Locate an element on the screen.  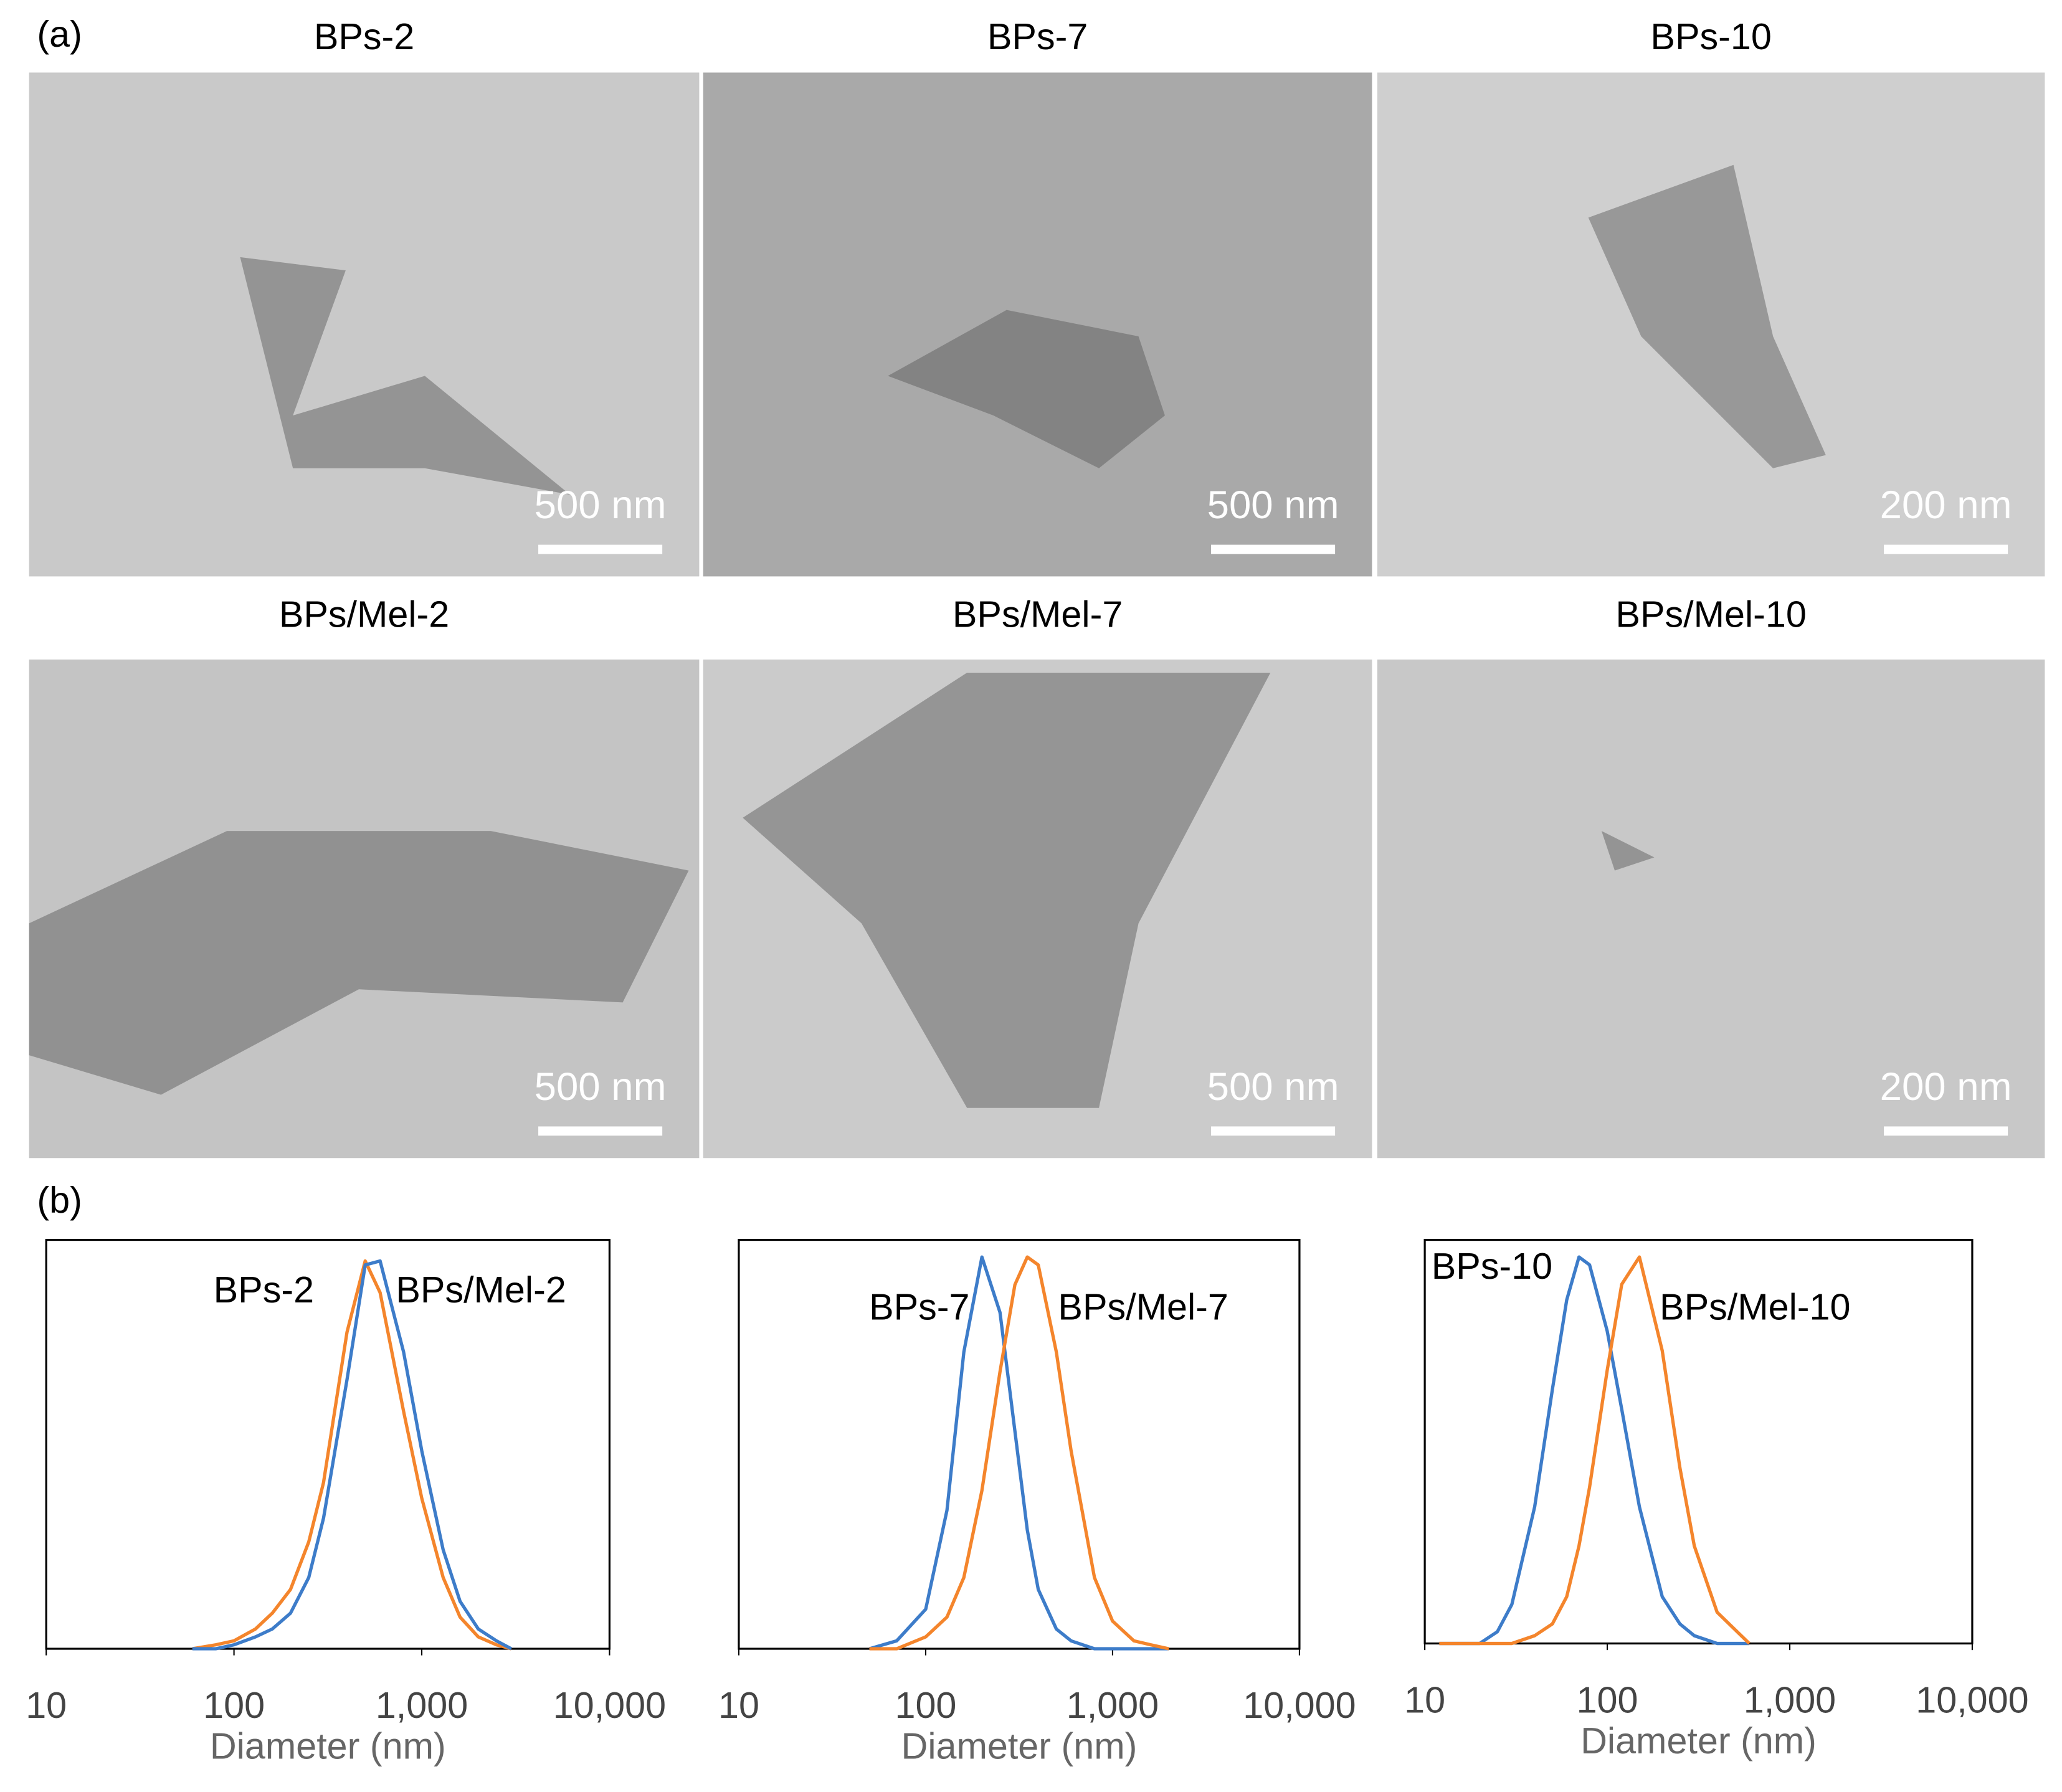
series-label: BPs/Mel-10 is located at coordinates (1755, 1306).